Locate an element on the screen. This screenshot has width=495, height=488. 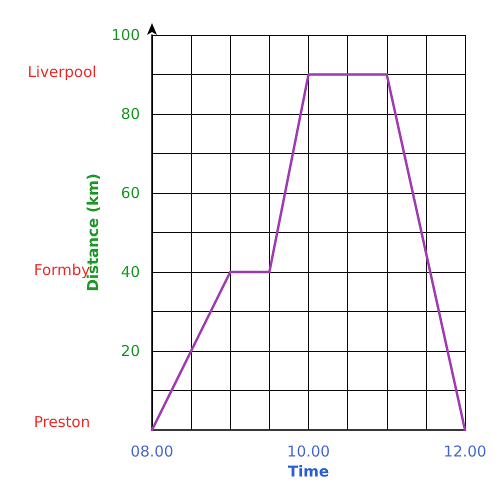
text: Liverpool is located at coordinates (62, 72).